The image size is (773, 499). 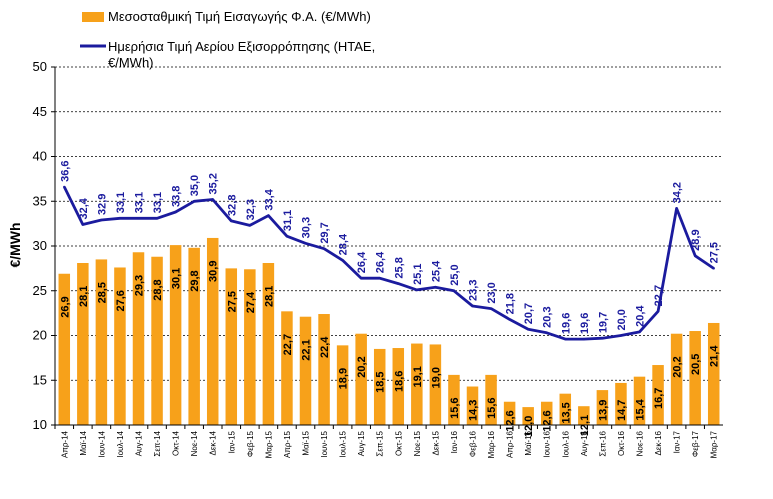 What do you see at coordinates (548, 420) in the screenshot?
I see `bar-value-label: 12,6` at bounding box center [548, 420].